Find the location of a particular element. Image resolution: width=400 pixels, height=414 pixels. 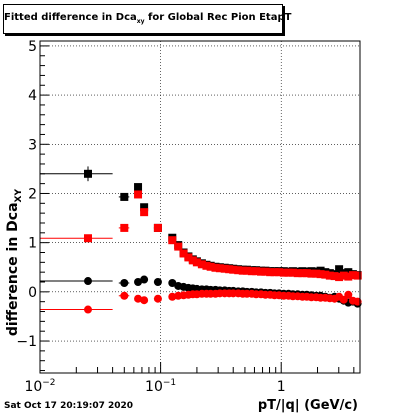

y-axis-title-sub: XY is located at coordinates (19, 196).